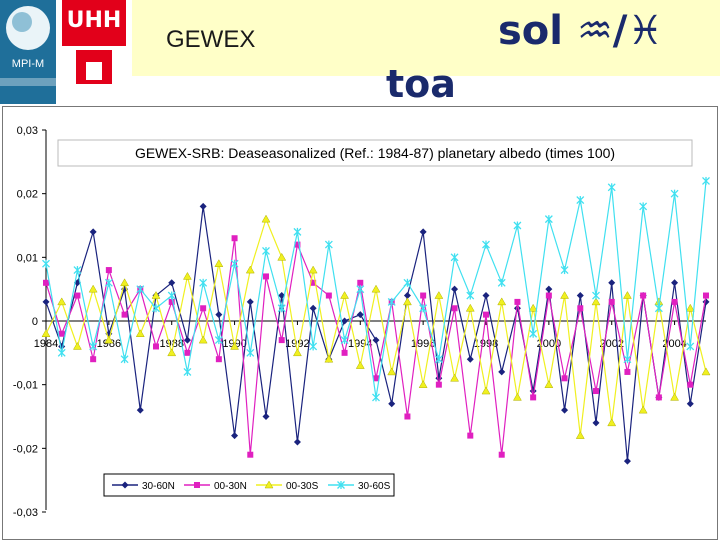 The width and height of the screenshot is (720, 540). I want to click on solar-title-text: sol, so click(530, 31).